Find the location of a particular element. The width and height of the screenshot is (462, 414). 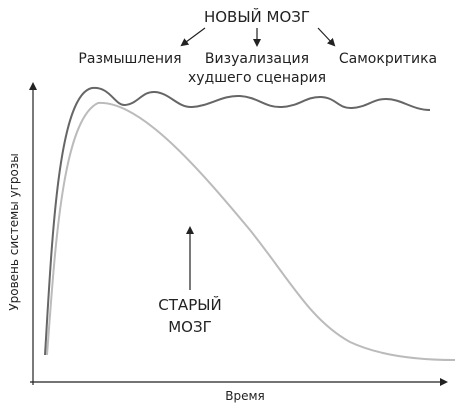

label: Визуализация is located at coordinates (257, 59).